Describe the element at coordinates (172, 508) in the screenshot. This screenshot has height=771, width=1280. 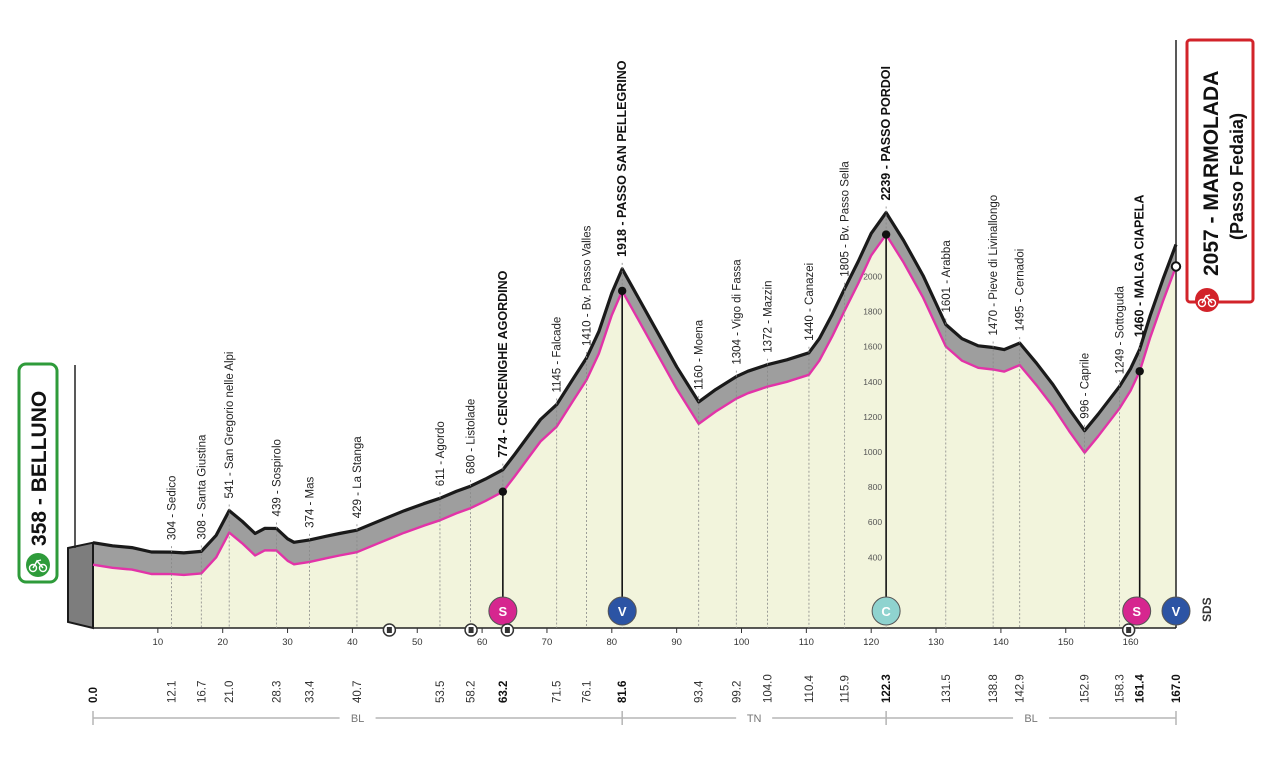
I see `location-label: 304 - Sedico` at that location.